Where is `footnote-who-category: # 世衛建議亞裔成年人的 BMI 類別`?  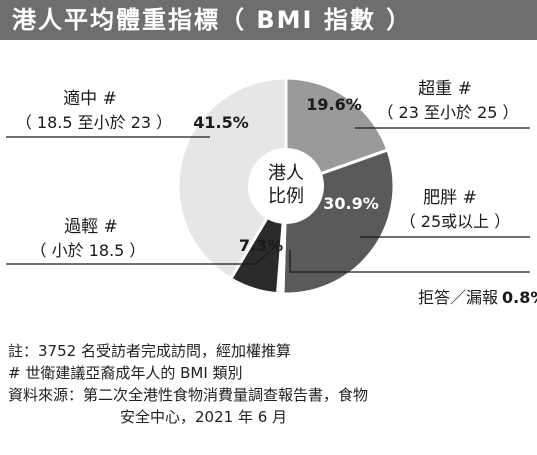 footnote-who-category: # 世衛建議亞裔成年人的 BMI 類別 is located at coordinates (125, 373).